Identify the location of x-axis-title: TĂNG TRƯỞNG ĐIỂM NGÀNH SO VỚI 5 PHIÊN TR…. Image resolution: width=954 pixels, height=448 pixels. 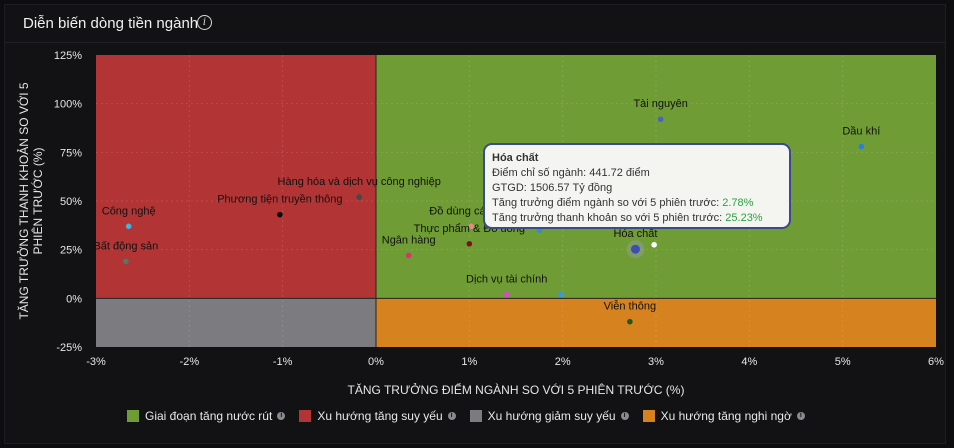
(516, 389).